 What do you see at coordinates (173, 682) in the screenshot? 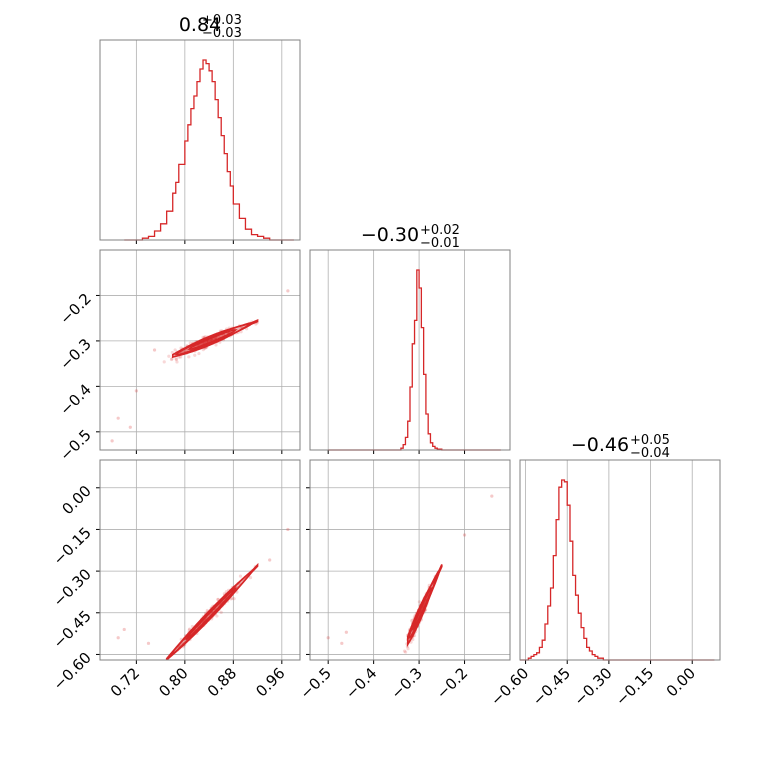
I see `x-tick-label: 0.80` at bounding box center [173, 682].